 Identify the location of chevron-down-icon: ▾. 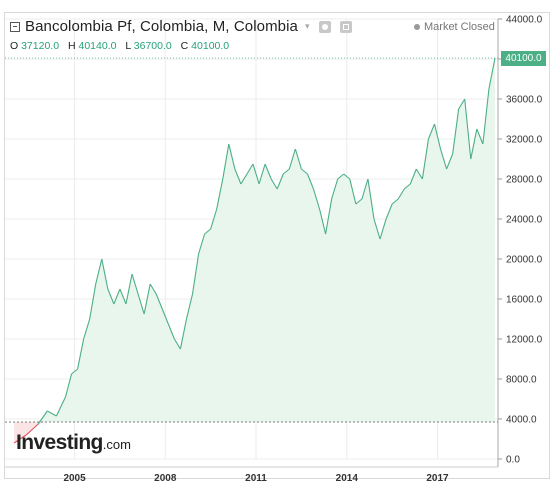
(307, 26).